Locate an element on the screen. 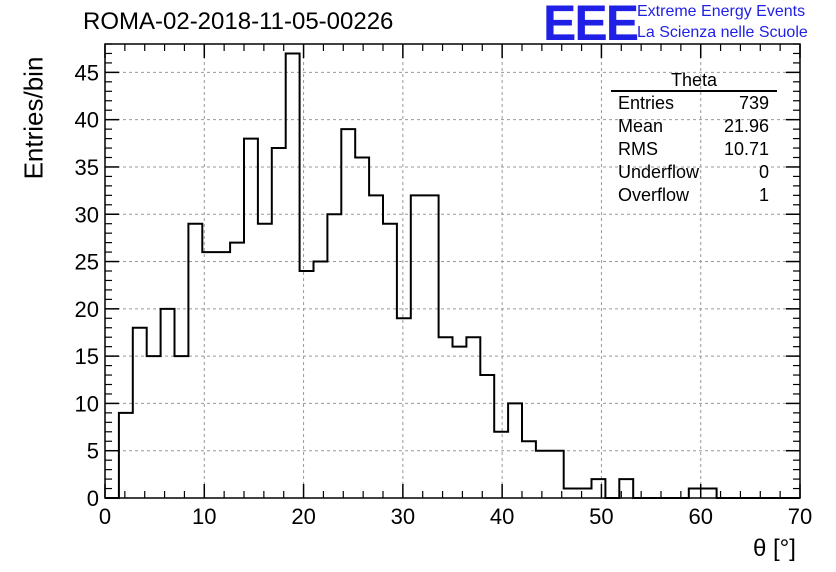 Image resolution: width=836 pixels, height=572 pixels. stats-label: Mean is located at coordinates (641, 126).